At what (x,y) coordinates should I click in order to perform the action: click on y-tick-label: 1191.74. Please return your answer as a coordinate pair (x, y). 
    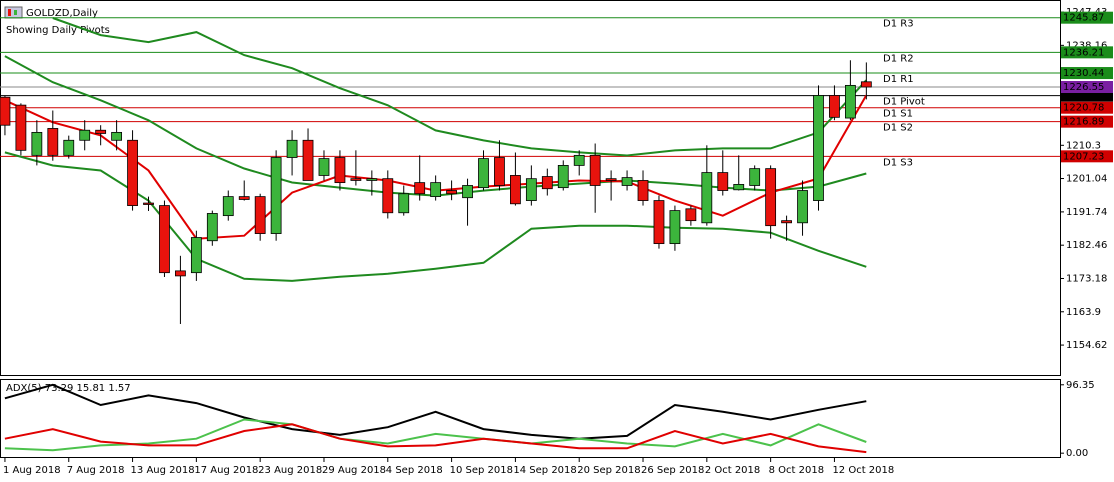
    Looking at the image, I should click on (1086, 212).